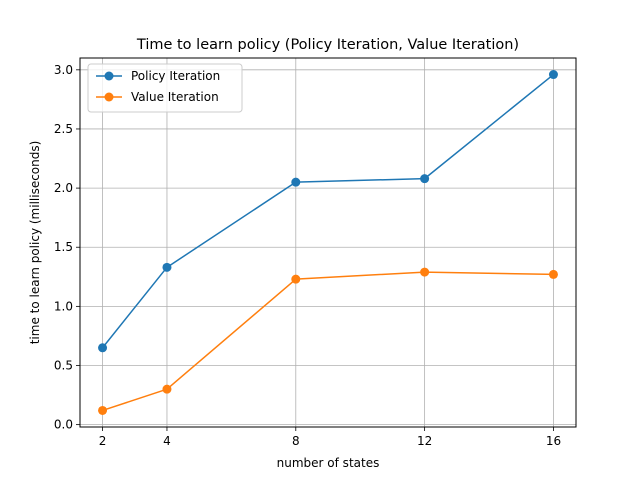  I want to click on legend-label: Policy Iteration, so click(175, 76).